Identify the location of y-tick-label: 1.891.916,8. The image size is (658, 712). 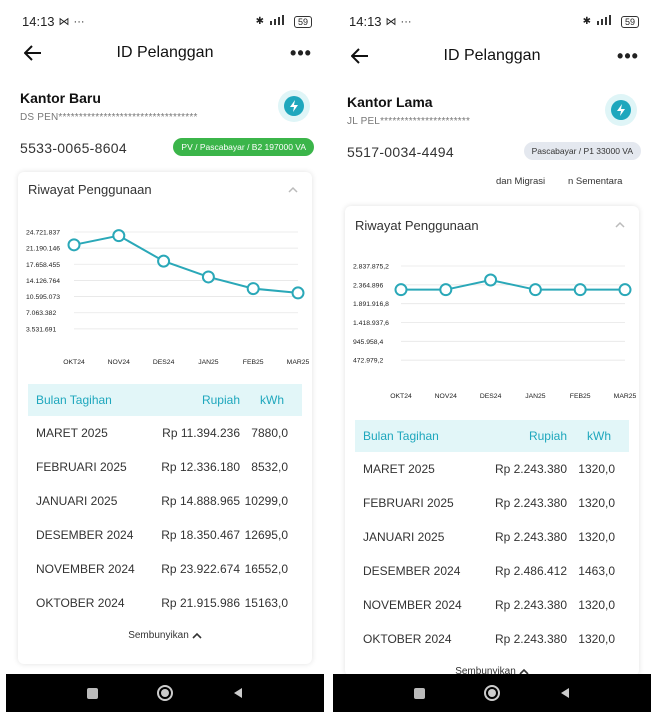
(371, 304).